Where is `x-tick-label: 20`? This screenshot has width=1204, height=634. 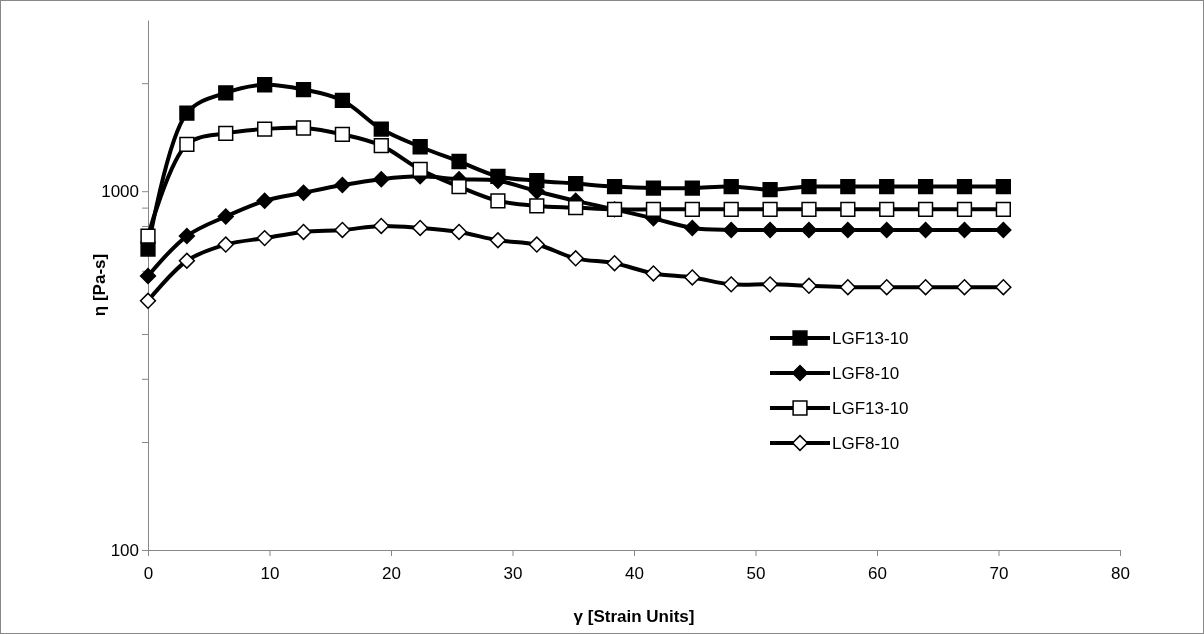
x-tick-label: 20 is located at coordinates (391, 574).